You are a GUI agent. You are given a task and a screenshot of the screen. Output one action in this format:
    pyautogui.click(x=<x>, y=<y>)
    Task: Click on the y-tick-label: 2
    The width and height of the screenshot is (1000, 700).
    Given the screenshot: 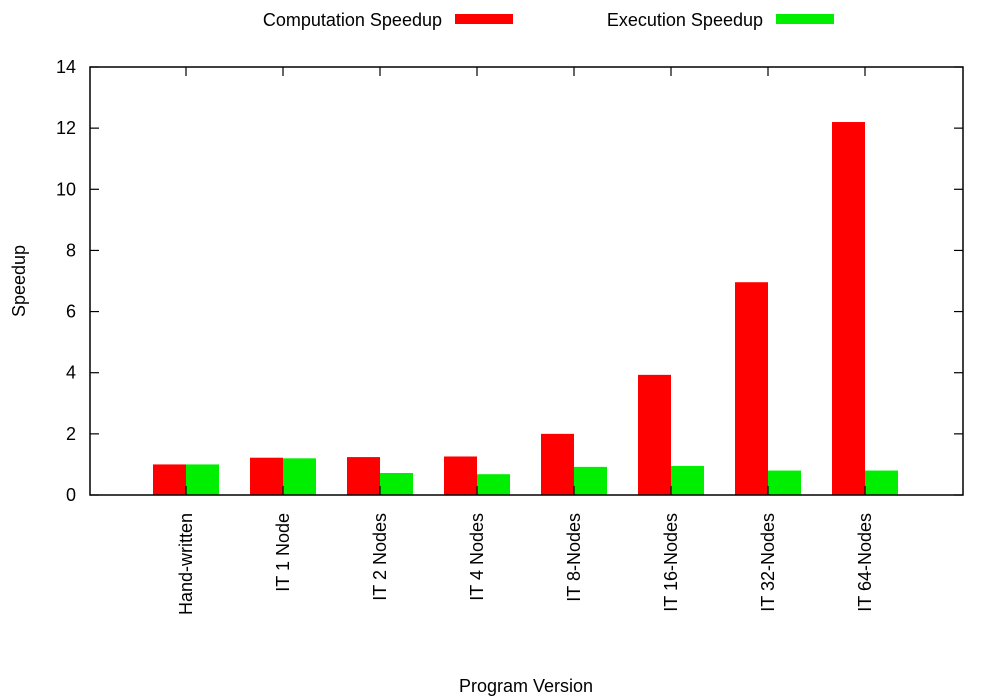 What is the action you would take?
    pyautogui.click(x=71, y=434)
    